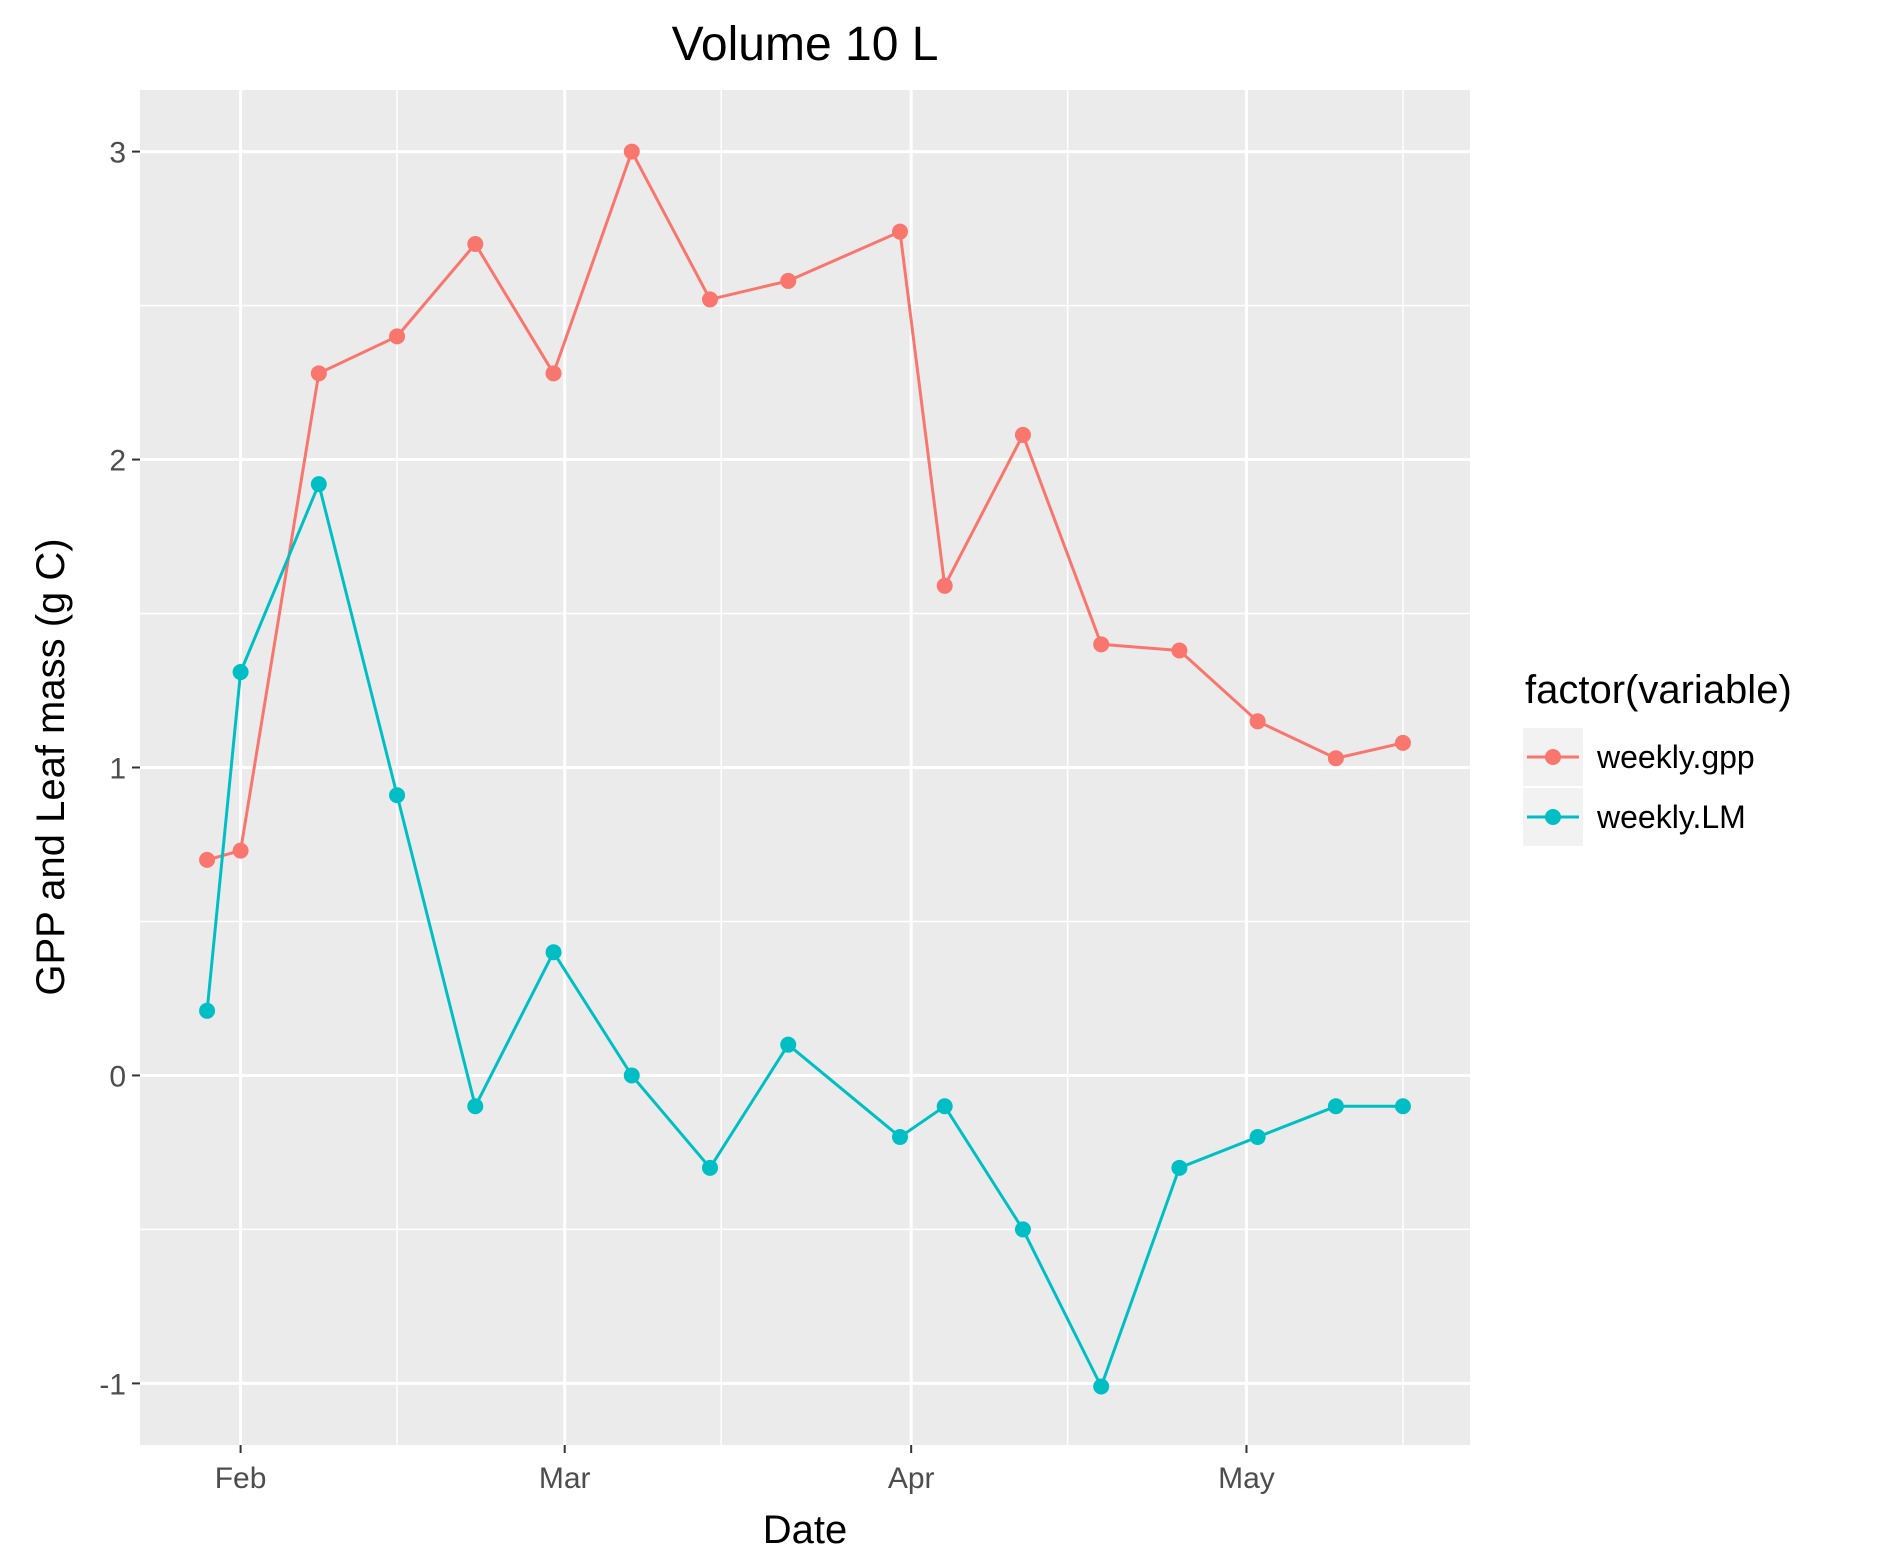 The width and height of the screenshot is (1891, 1562). What do you see at coordinates (112, 1384) in the screenshot?
I see `y-tick-label: -1` at bounding box center [112, 1384].